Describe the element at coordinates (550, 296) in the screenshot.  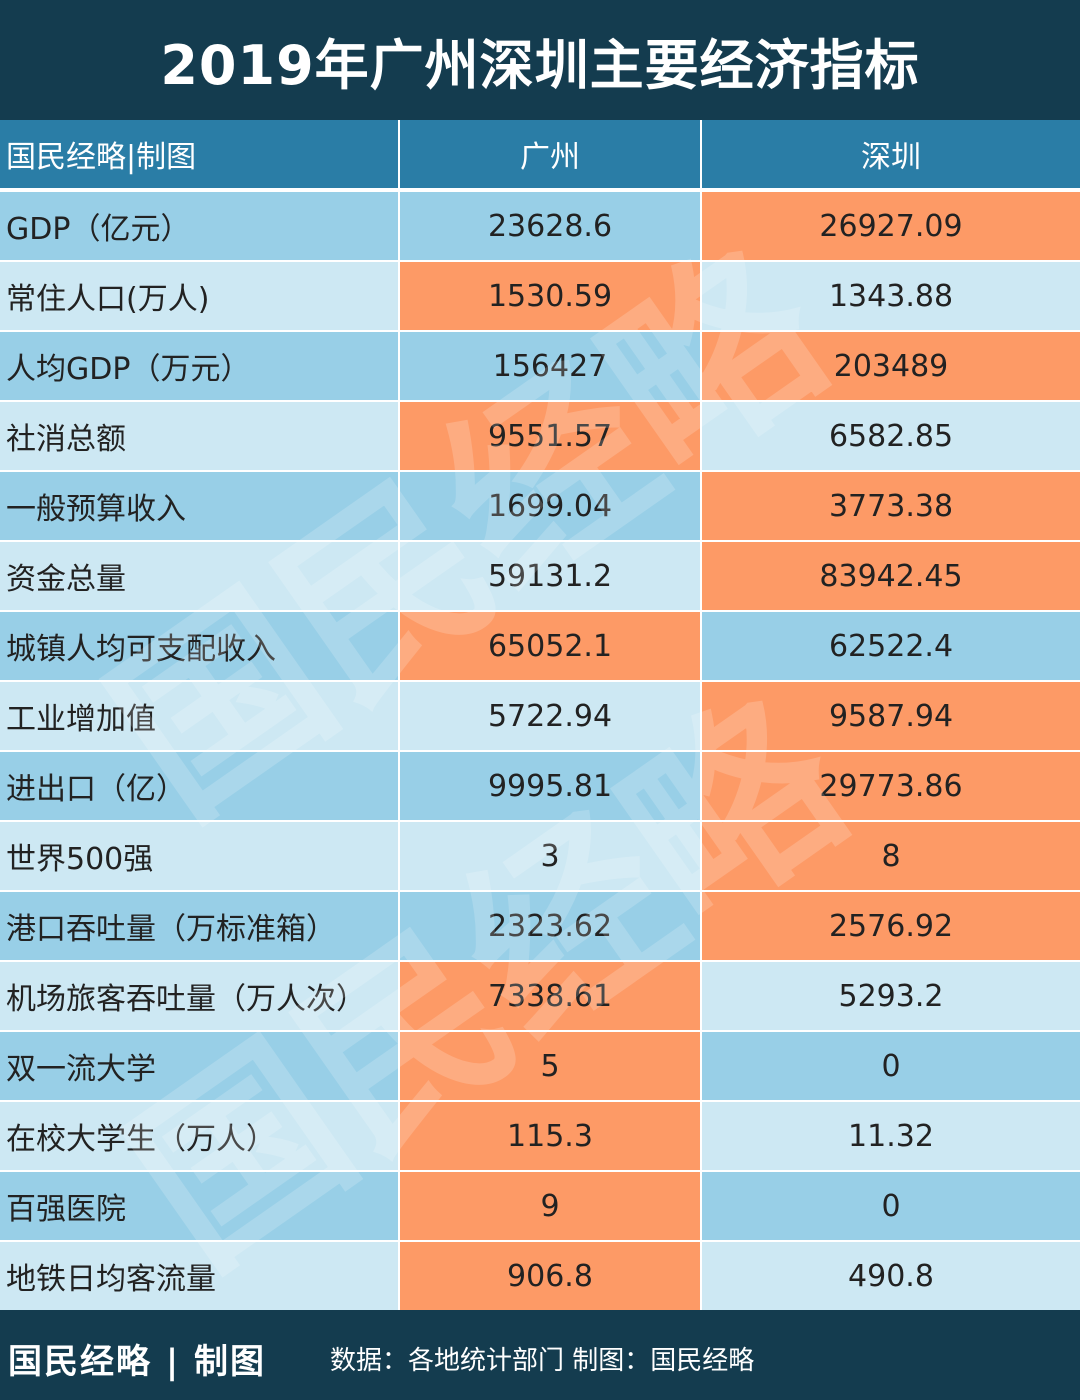
I see `guangzhou-value: 1530.59` at that location.